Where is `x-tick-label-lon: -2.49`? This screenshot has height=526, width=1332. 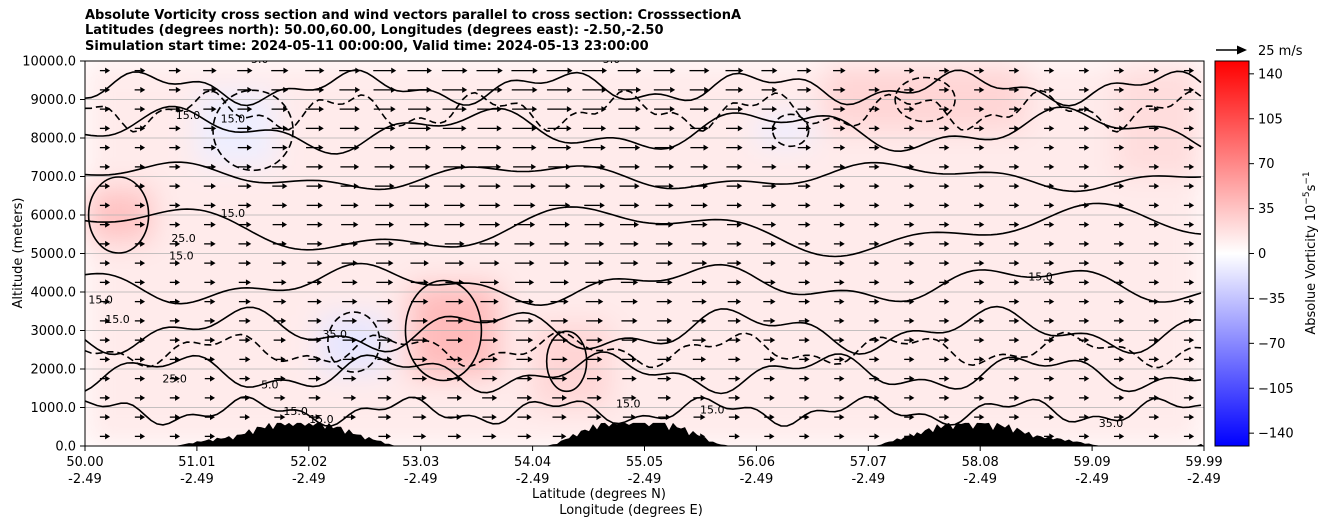
x-tick-label-lon: -2.49 is located at coordinates (980, 479).